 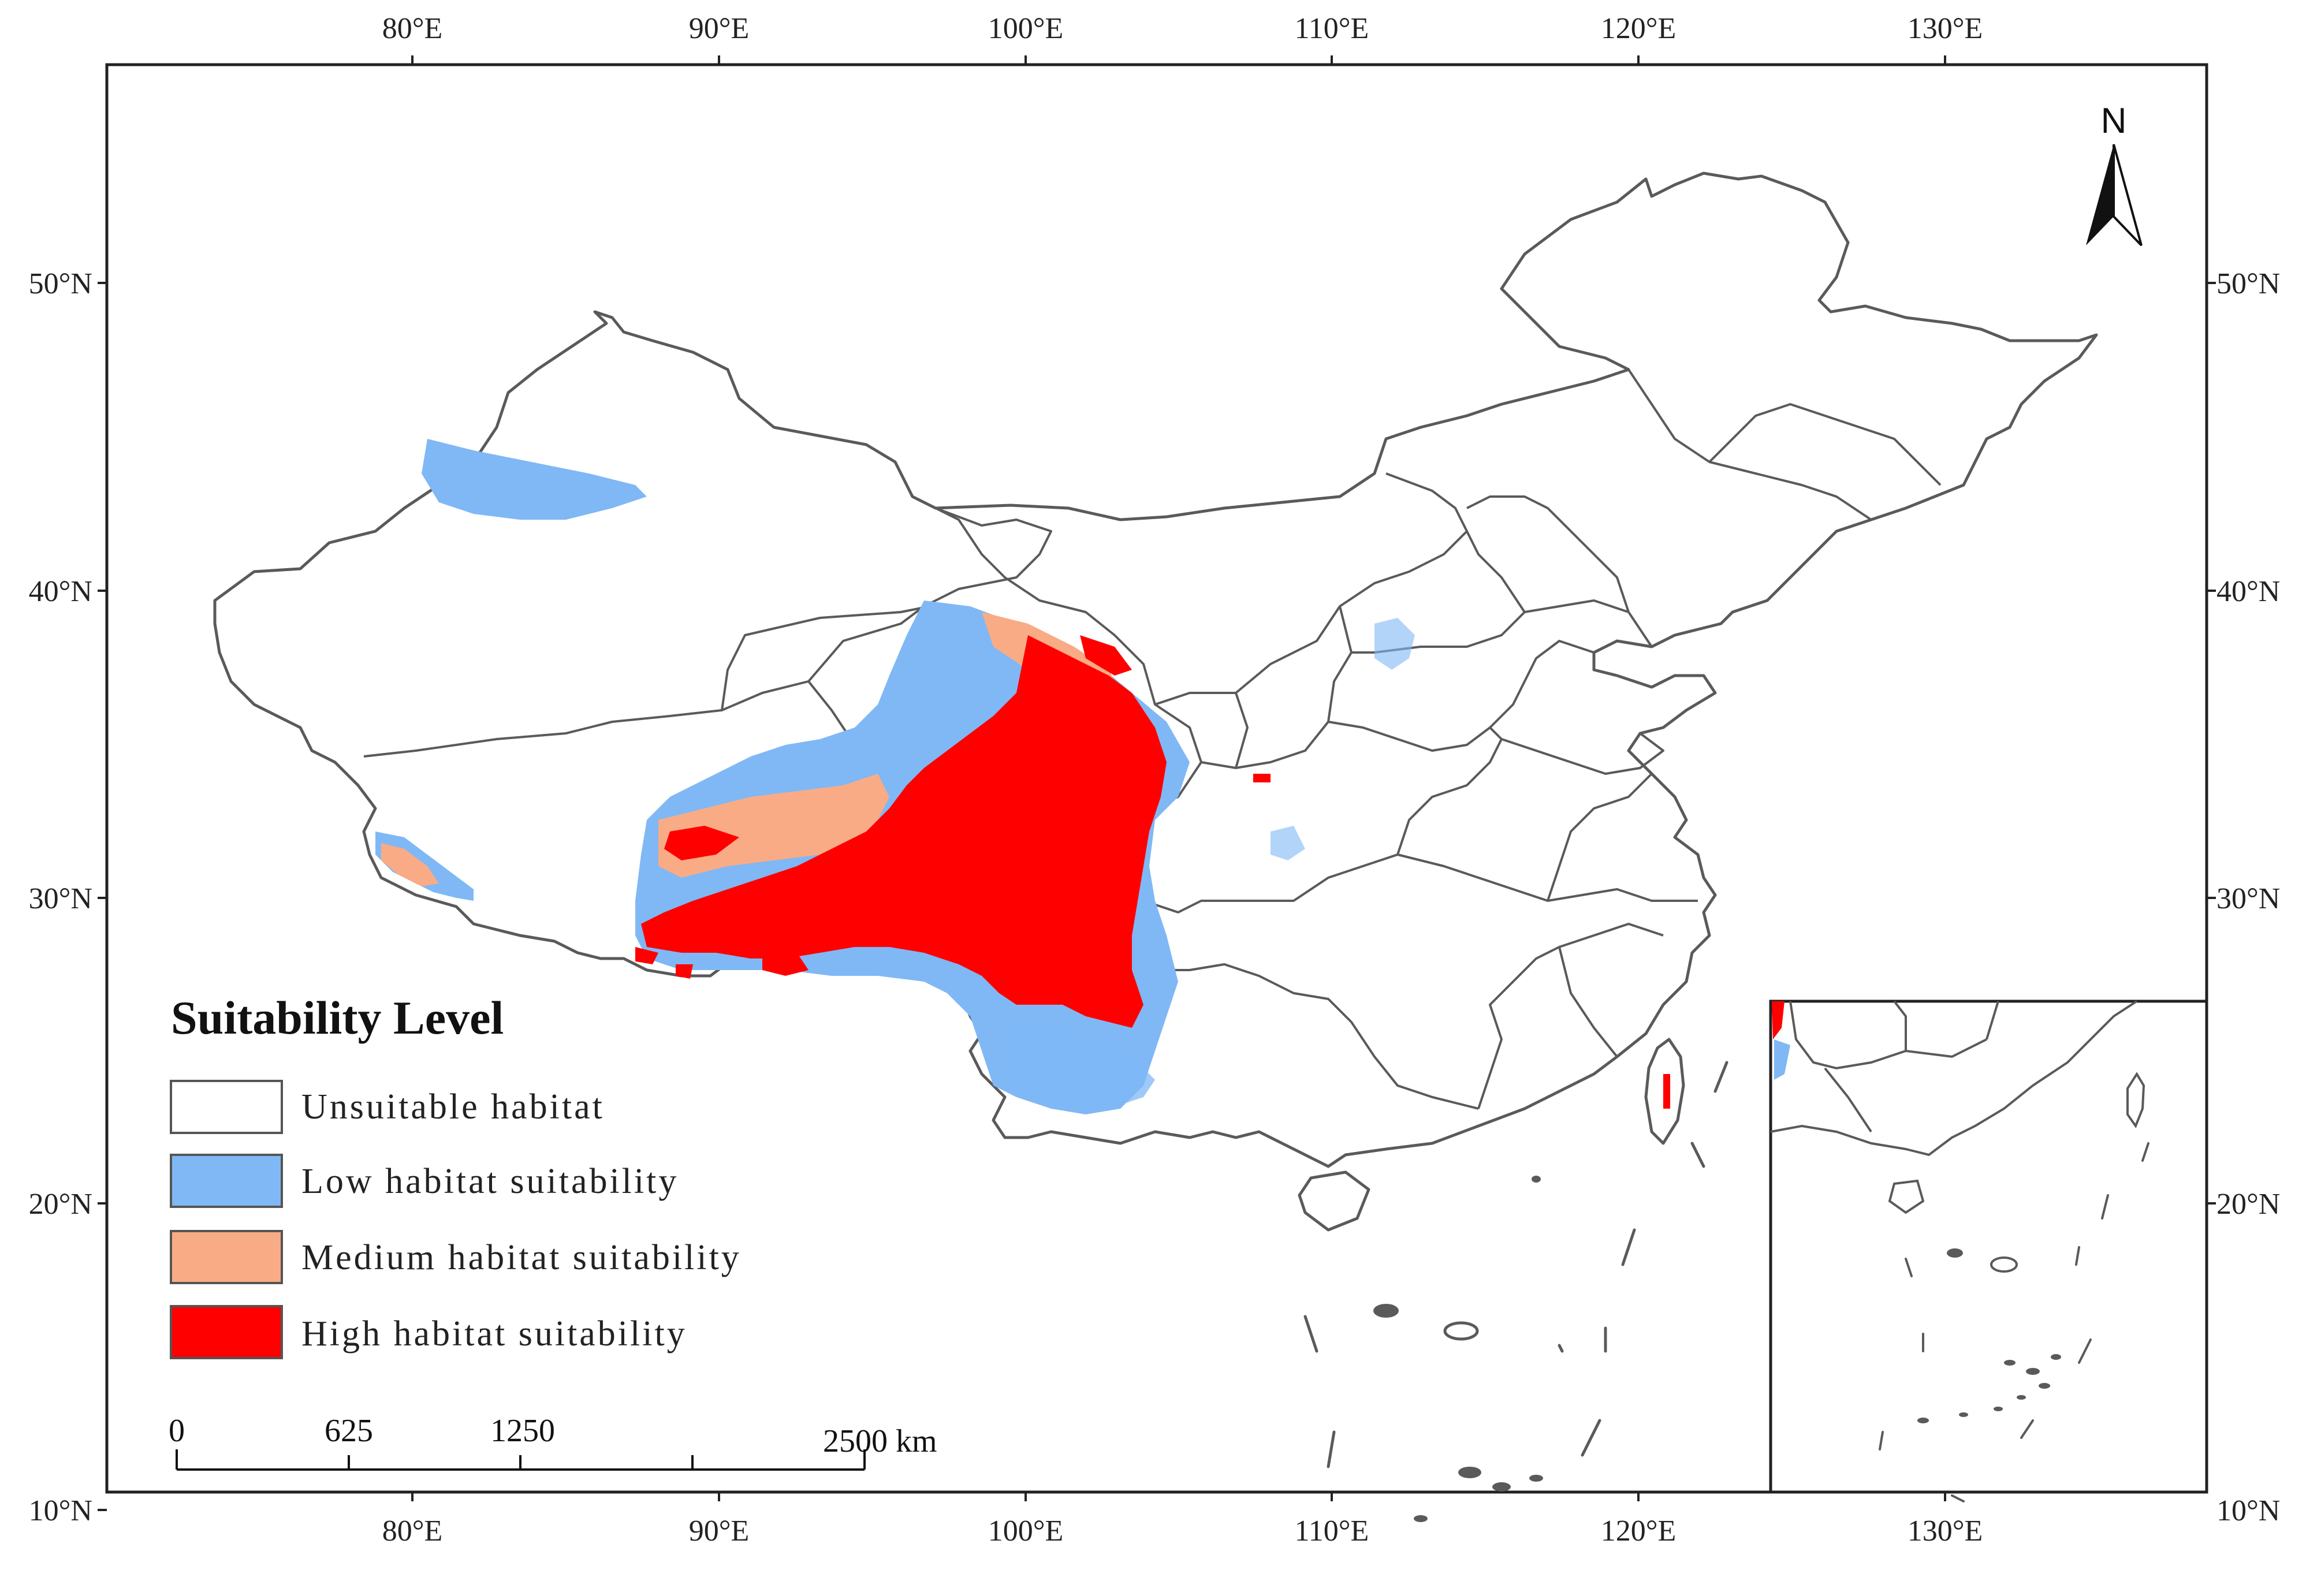 I want to click on lon-label-top: 80°E, so click(x=412, y=28).